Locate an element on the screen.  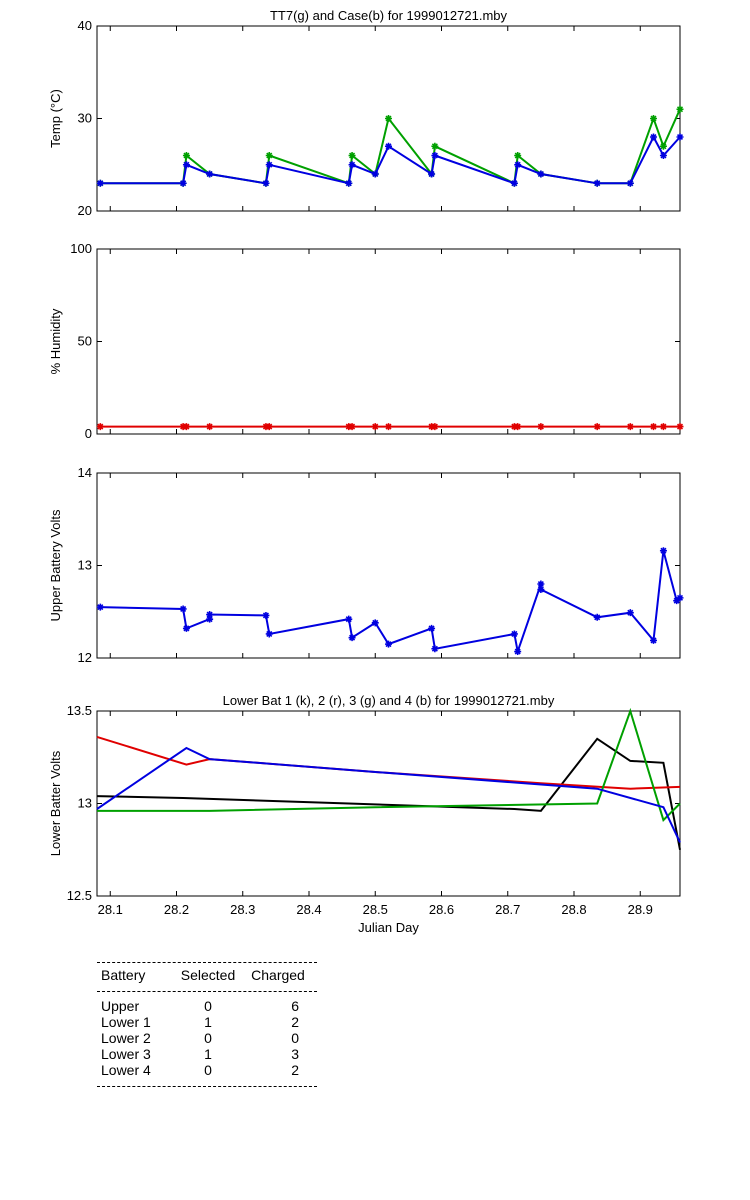
x-tick-label: 28.1 is located at coordinates (110, 909).